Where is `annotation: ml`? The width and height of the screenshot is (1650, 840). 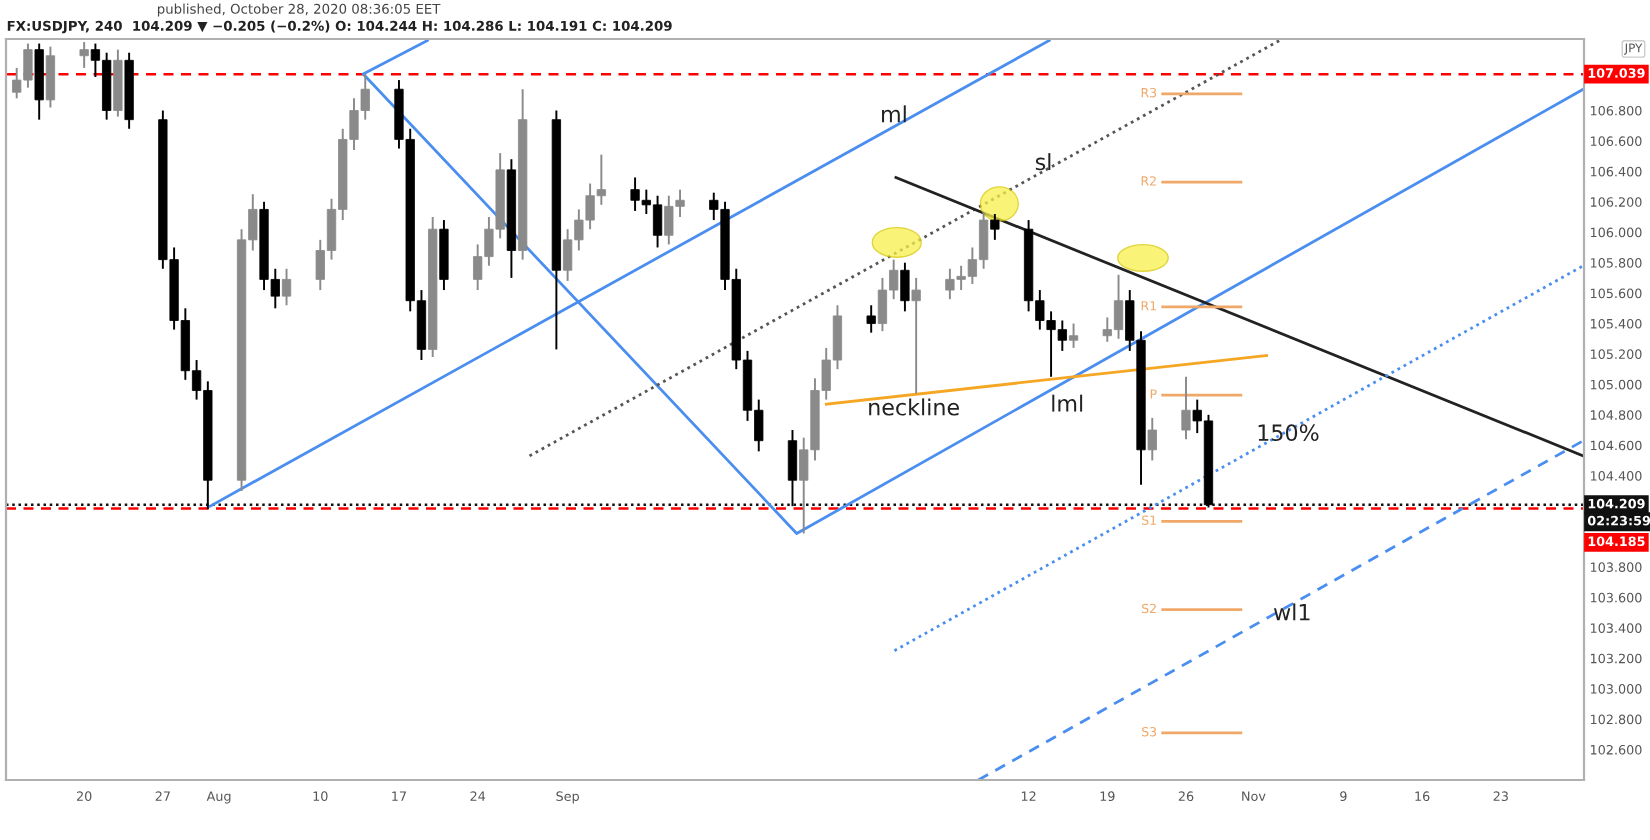 annotation: ml is located at coordinates (894, 114).